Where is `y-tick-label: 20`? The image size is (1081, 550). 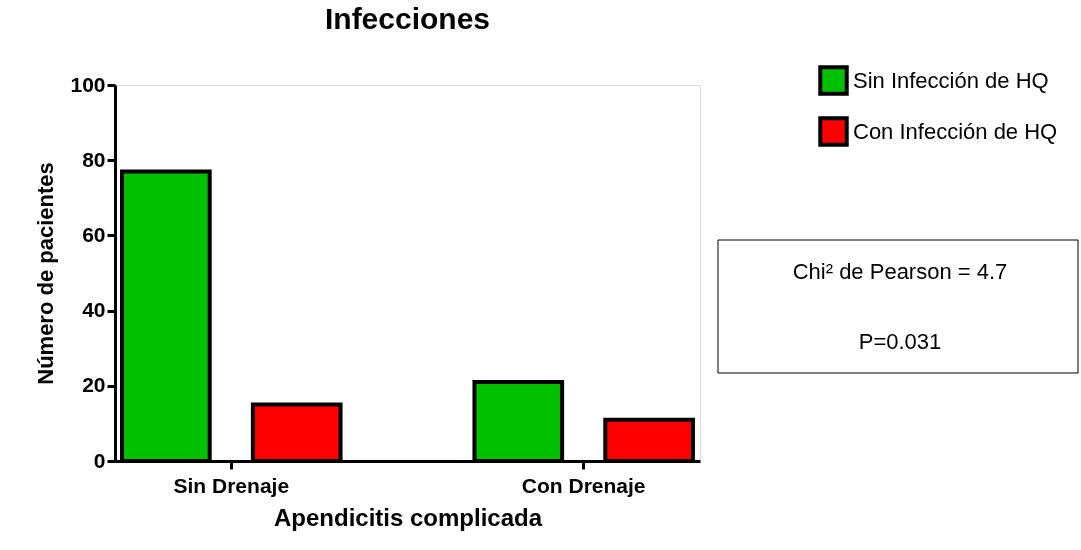
y-tick-label: 20 is located at coordinates (94, 385).